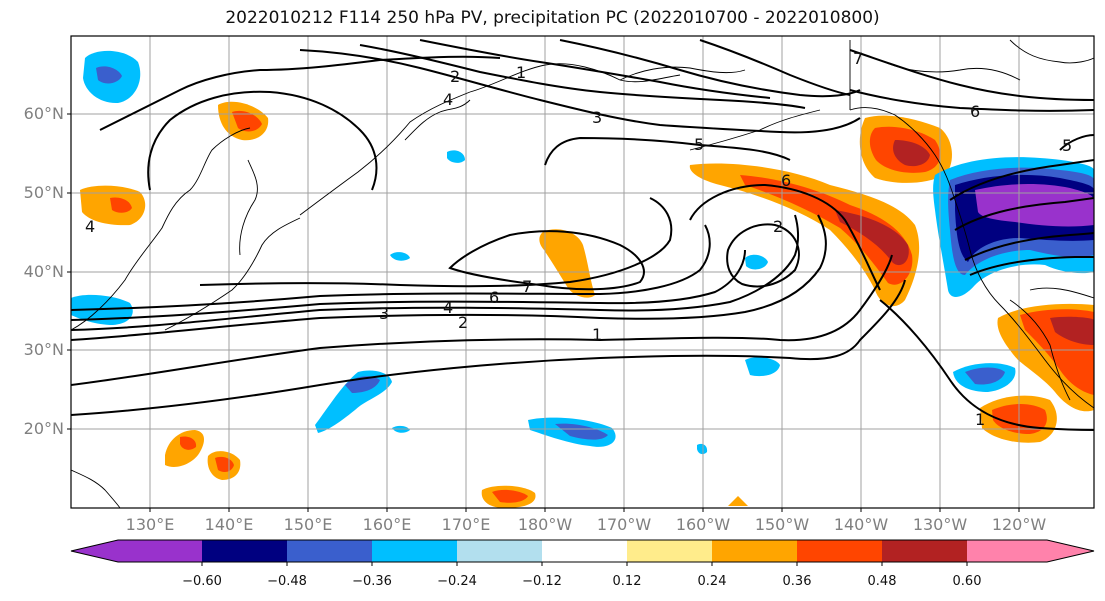 This screenshot has height=601, width=1105. What do you see at coordinates (1019, 524) in the screenshot?
I see `lon-label: 120°W` at bounding box center [1019, 524].